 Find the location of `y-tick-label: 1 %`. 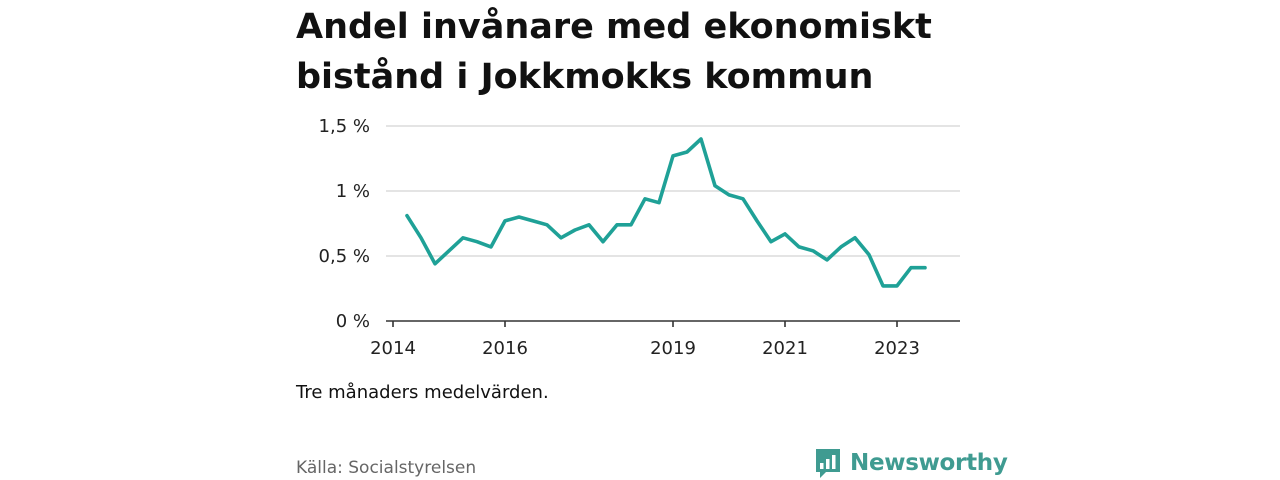

y-tick-label: 1 % is located at coordinates (353, 191).